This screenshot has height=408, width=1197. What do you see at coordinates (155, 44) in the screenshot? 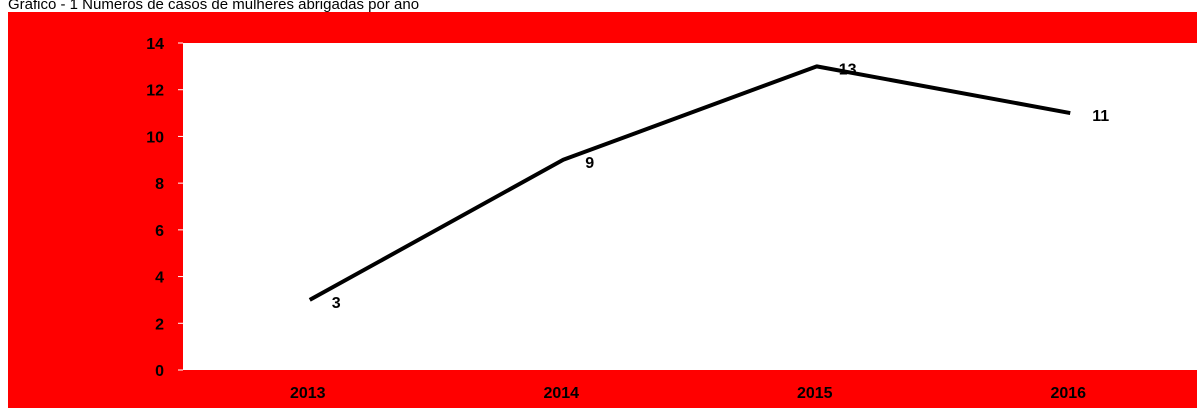
I see `y-tick-label: 14` at bounding box center [155, 44].